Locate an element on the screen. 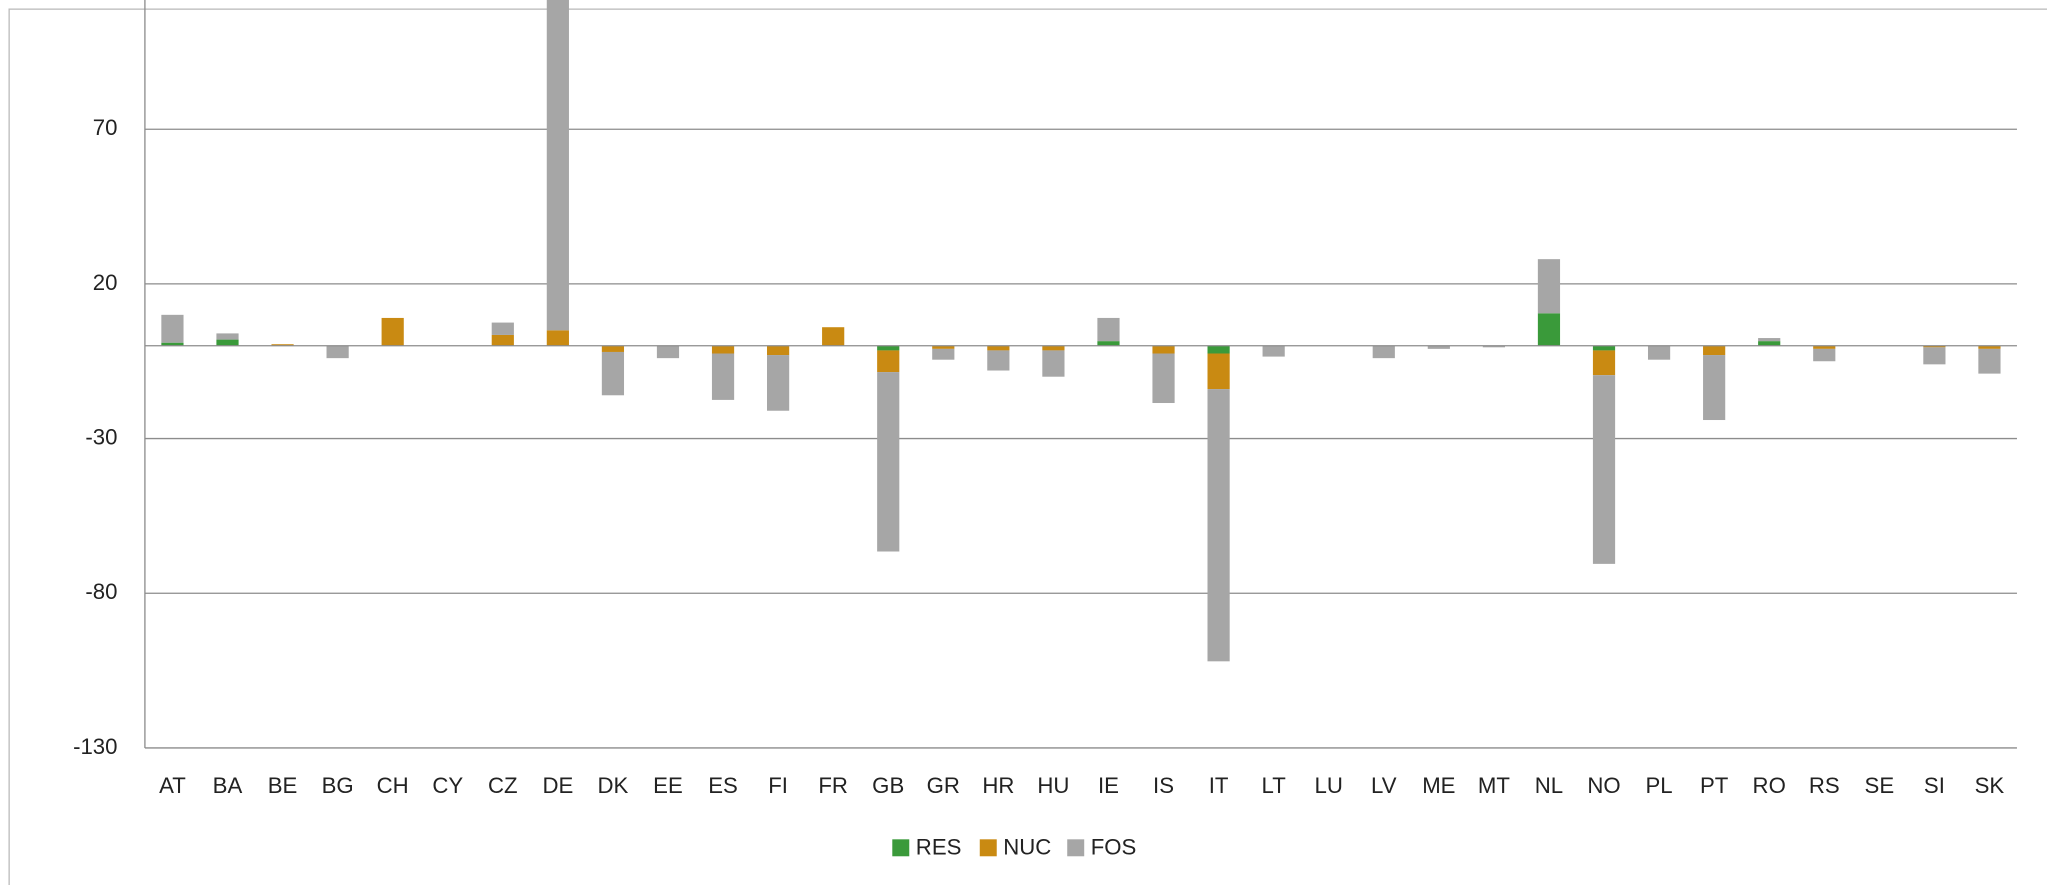 The height and width of the screenshot is (885, 2047). x-tick-label: CY is located at coordinates (447, 785).